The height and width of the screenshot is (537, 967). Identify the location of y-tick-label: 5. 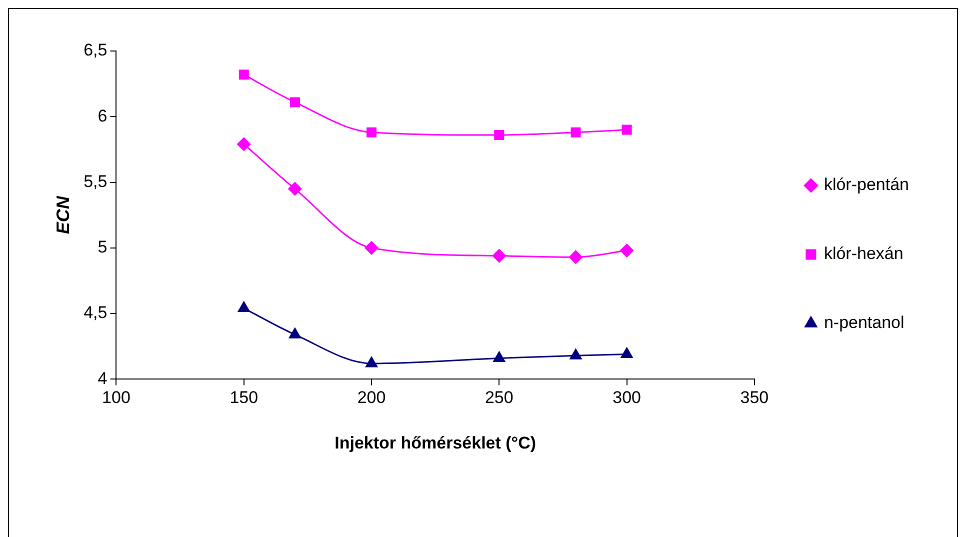
(103, 247).